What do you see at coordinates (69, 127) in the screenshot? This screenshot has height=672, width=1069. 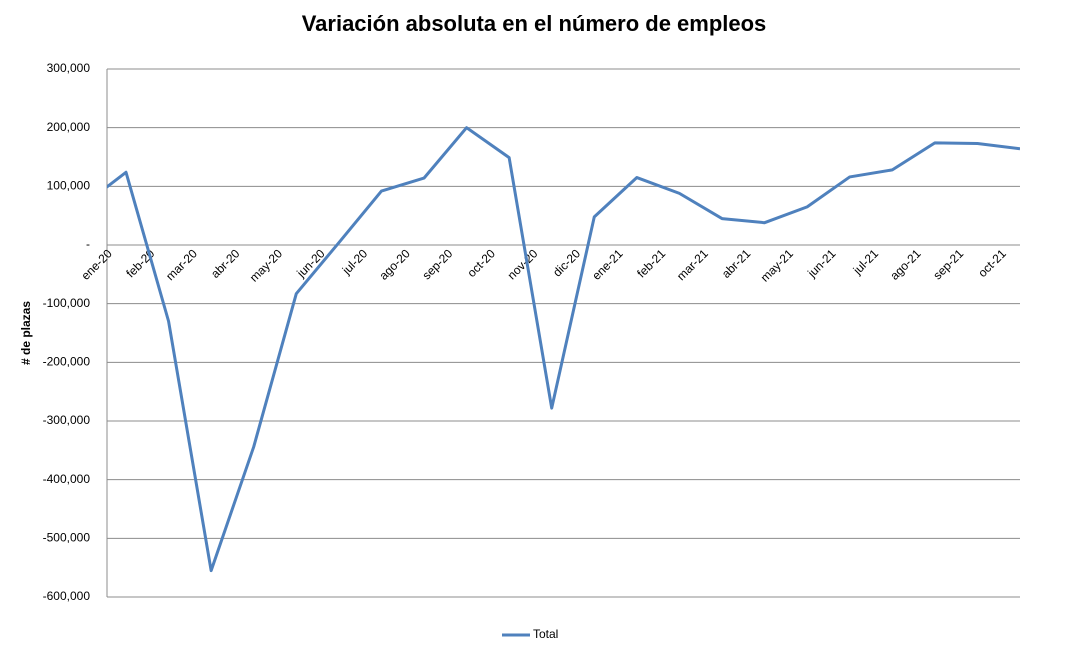 I see `y-tick-label: 200,000` at bounding box center [69, 127].